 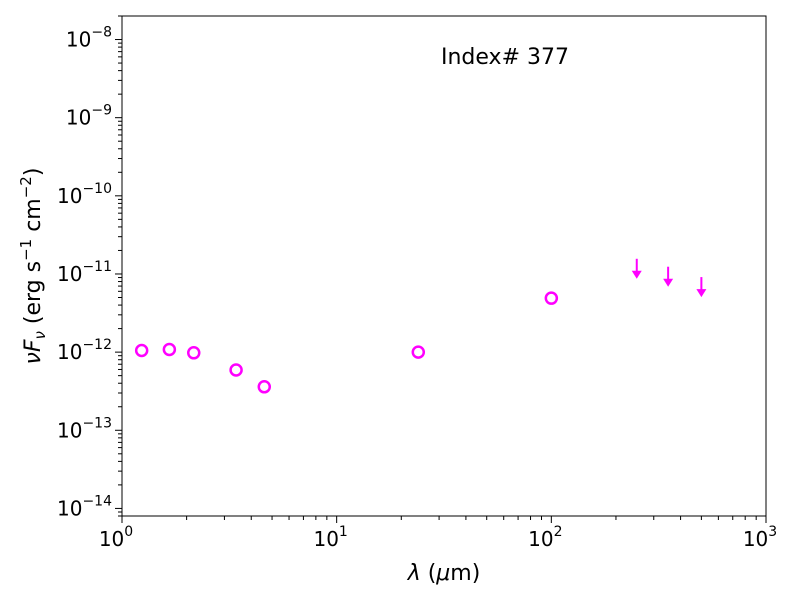 I want to click on y-tick-label: 10⁻¹², so click(x=84, y=350).